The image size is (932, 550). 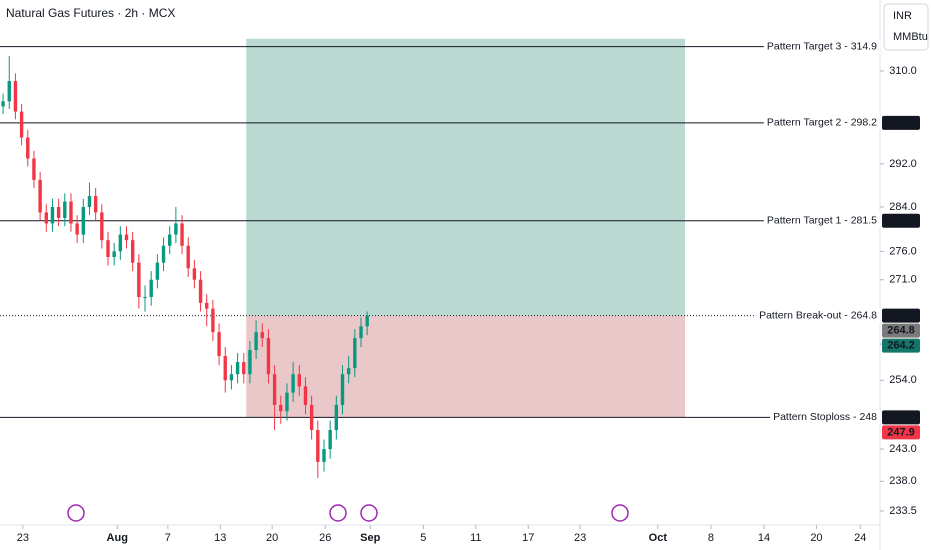 I want to click on price-label: 264.2, so click(x=901, y=346).